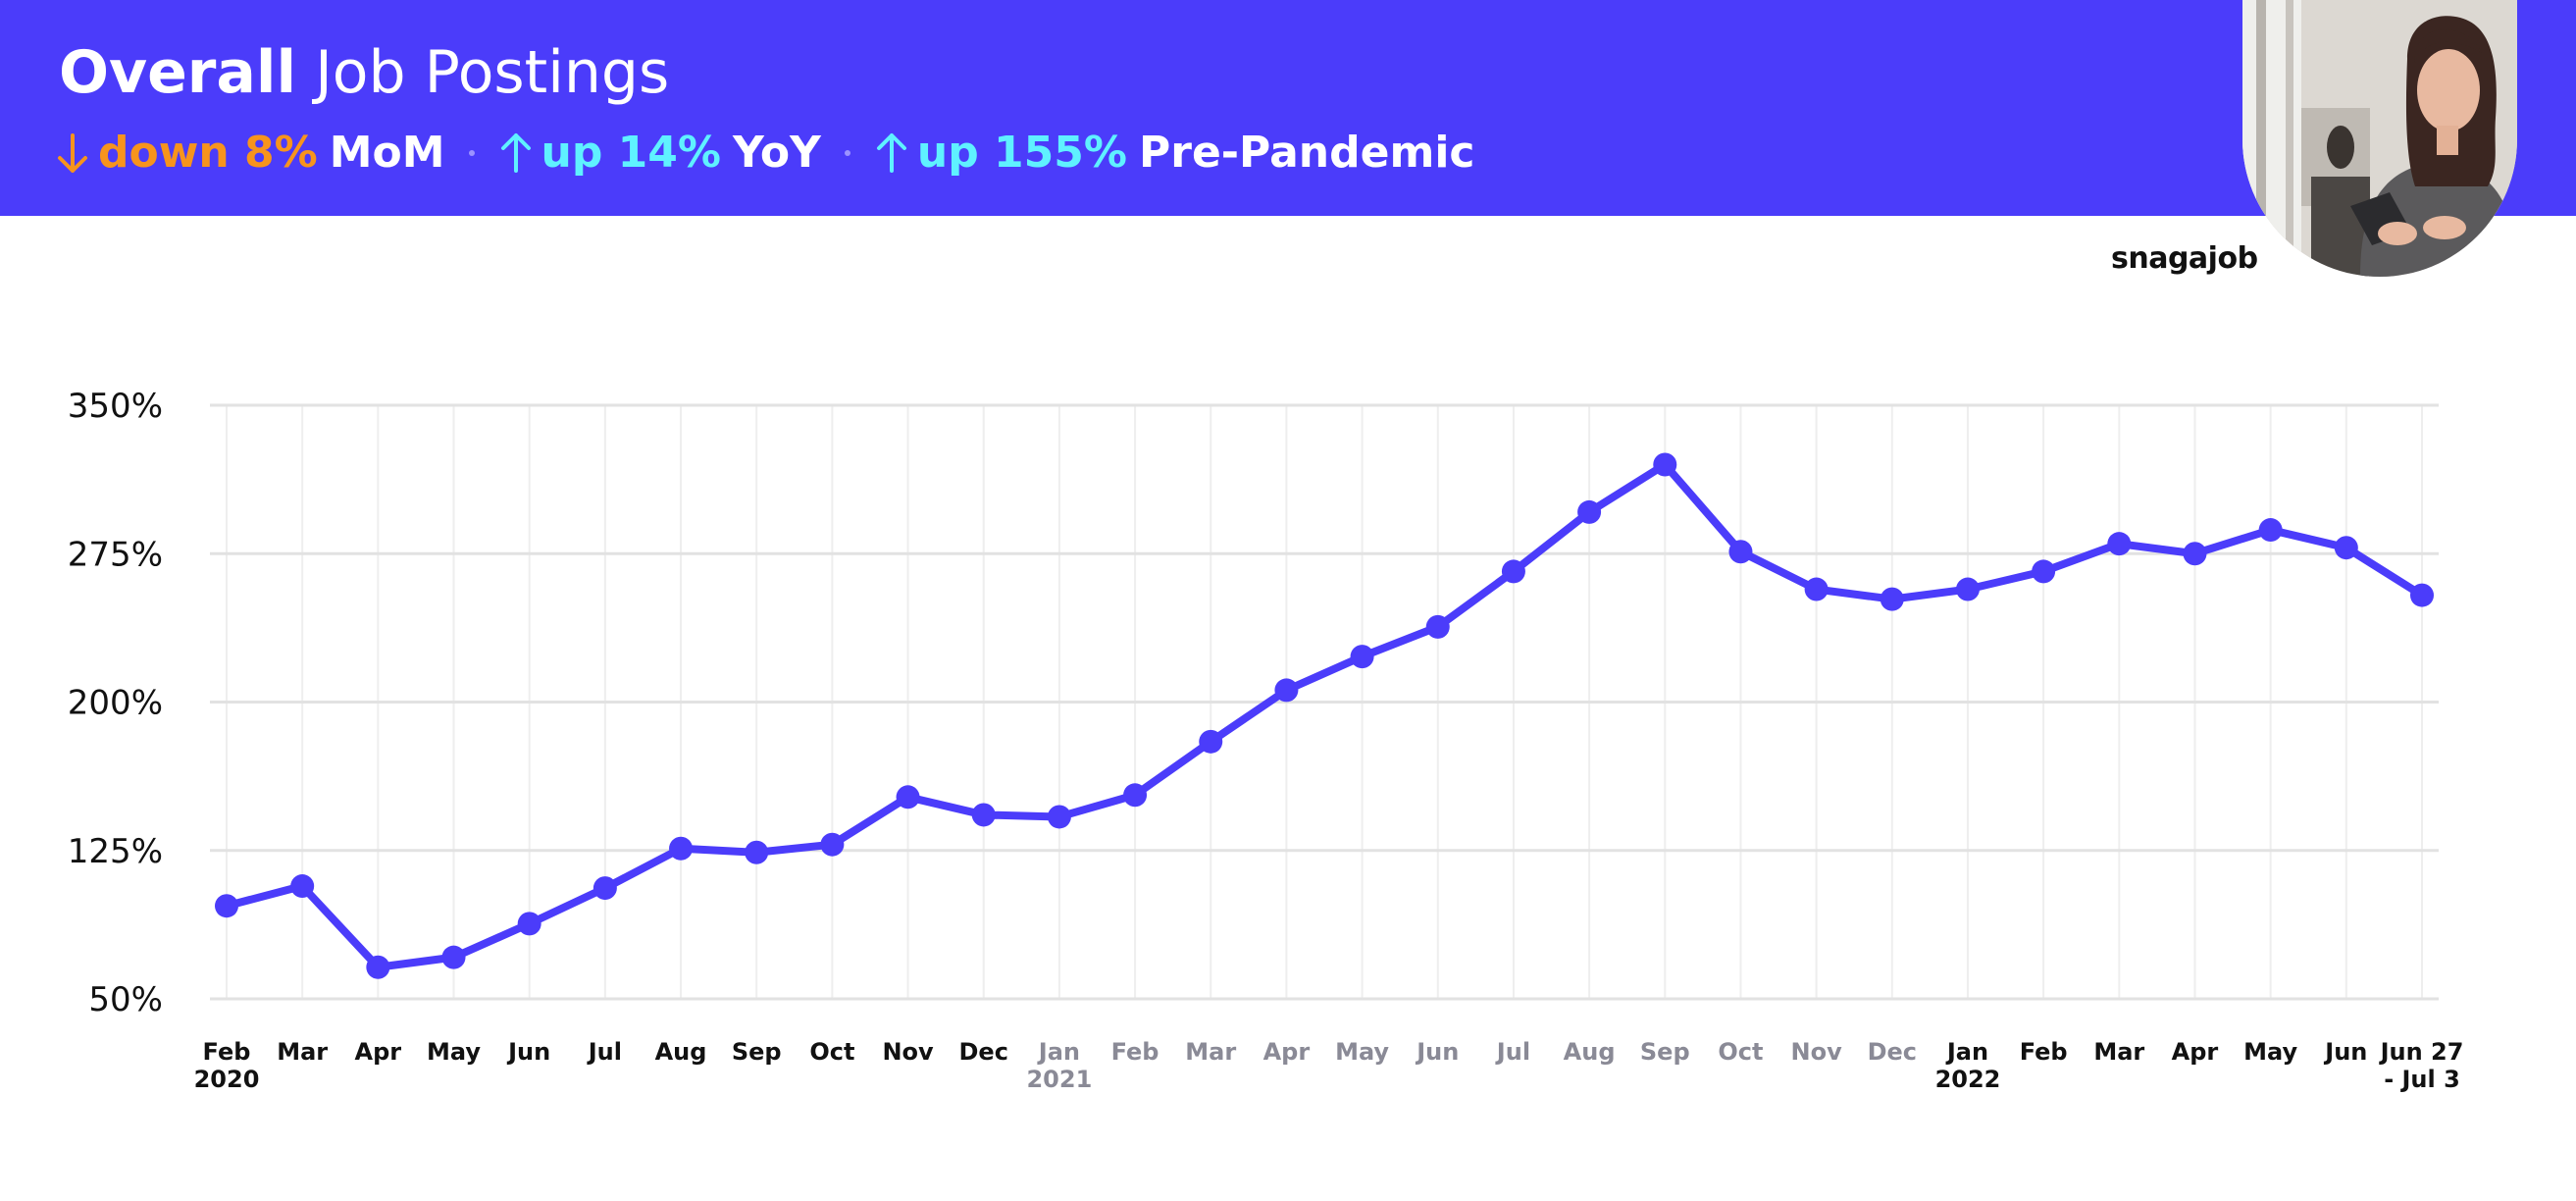 The height and width of the screenshot is (1201, 2576). What do you see at coordinates (387, 153) in the screenshot?
I see `stat-mom-label: MoM` at bounding box center [387, 153].